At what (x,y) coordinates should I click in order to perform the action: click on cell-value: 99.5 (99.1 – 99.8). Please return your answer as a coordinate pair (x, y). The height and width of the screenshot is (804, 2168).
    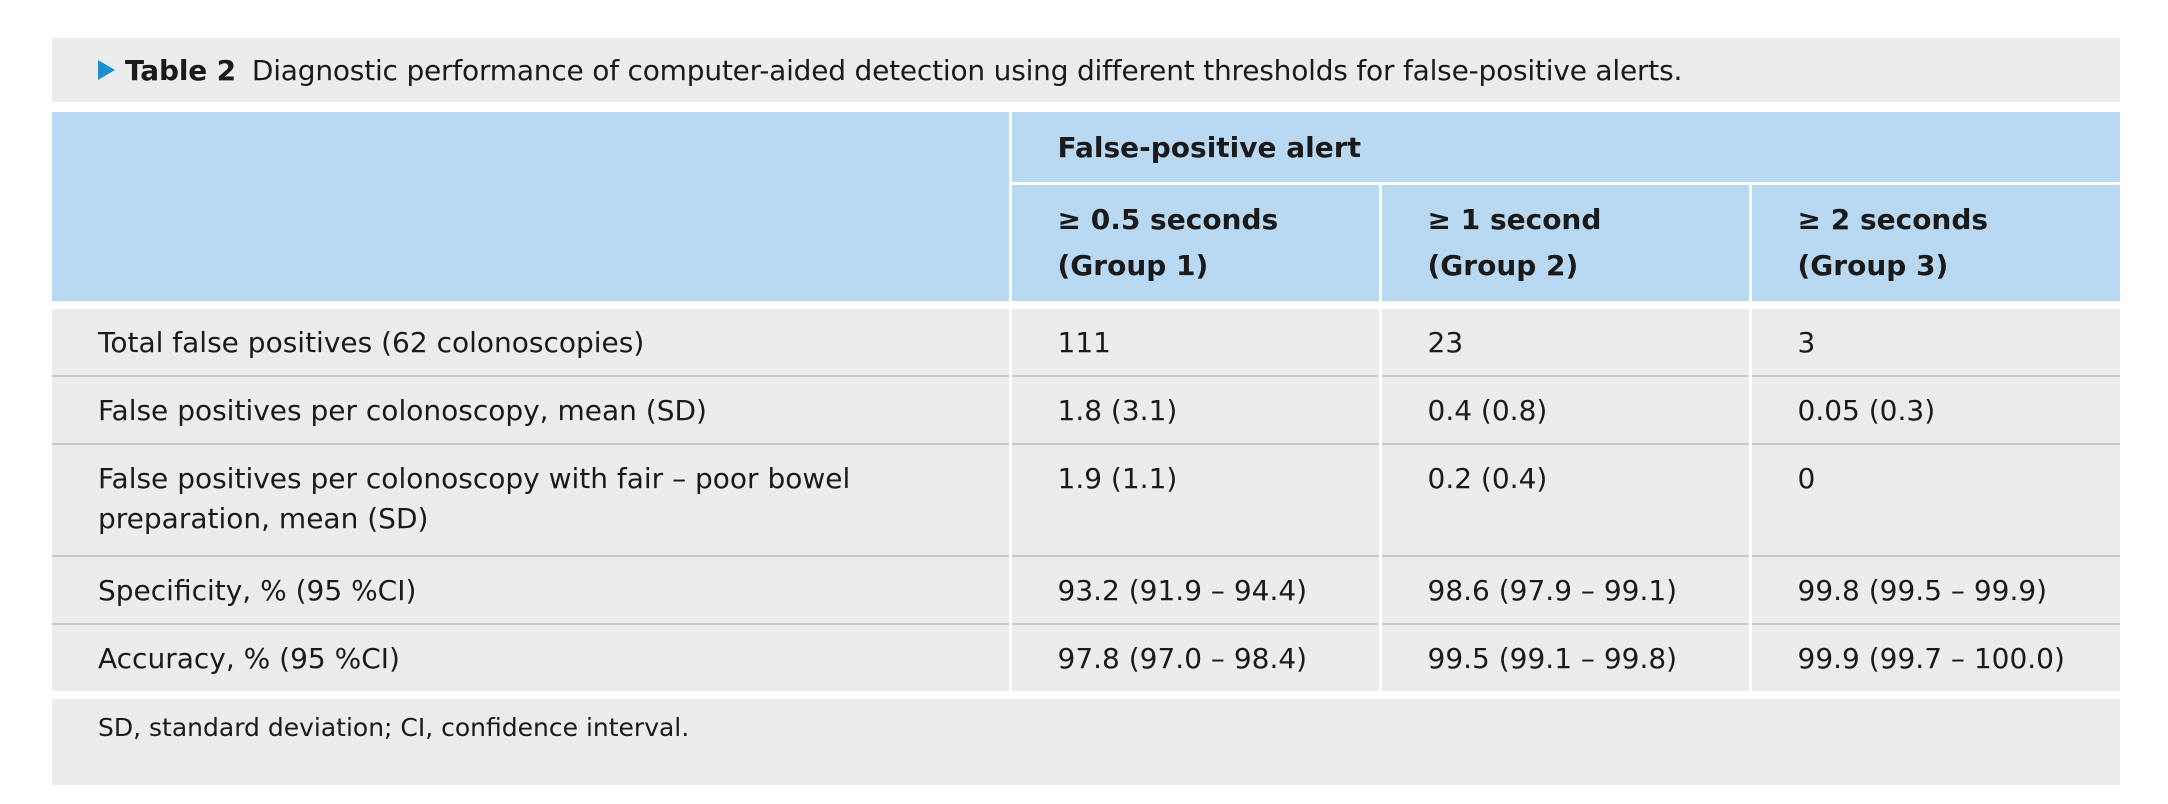
    Looking at the image, I should click on (1564, 657).